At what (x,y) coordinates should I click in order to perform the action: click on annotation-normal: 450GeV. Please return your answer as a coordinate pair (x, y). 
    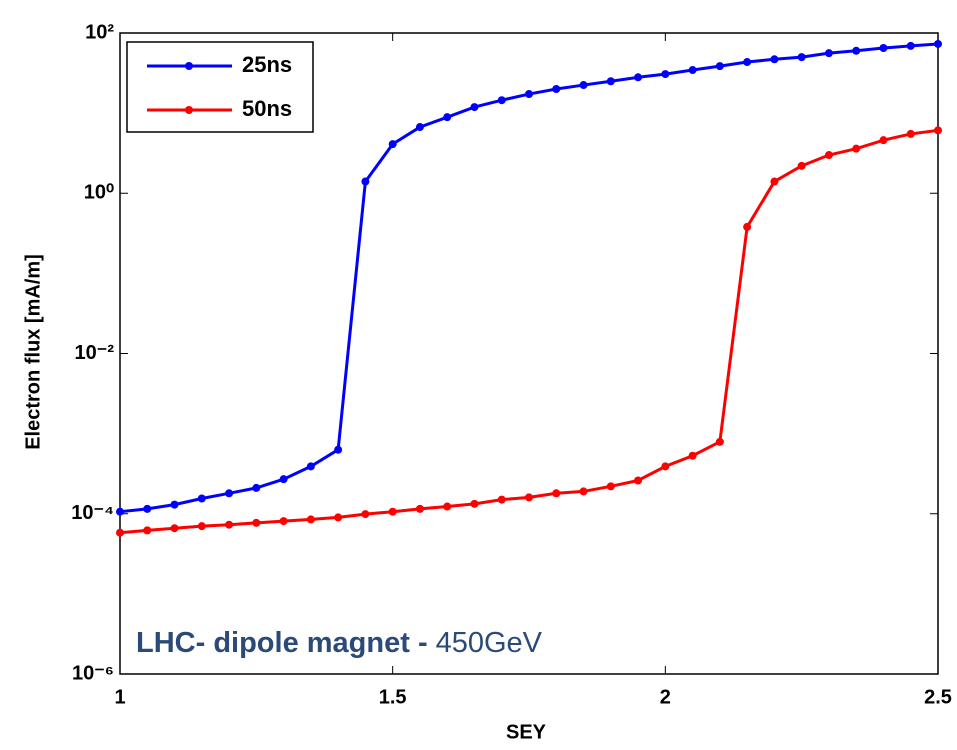
    Looking at the image, I should click on (489, 643).